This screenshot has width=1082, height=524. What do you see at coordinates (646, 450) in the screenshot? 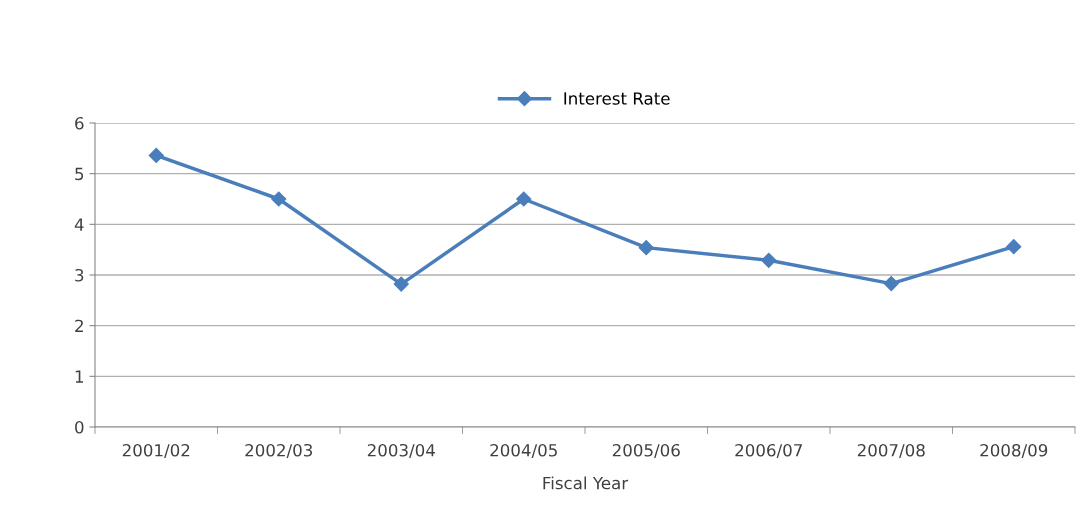
I see `x-tick-label: 2005/06` at bounding box center [646, 450].